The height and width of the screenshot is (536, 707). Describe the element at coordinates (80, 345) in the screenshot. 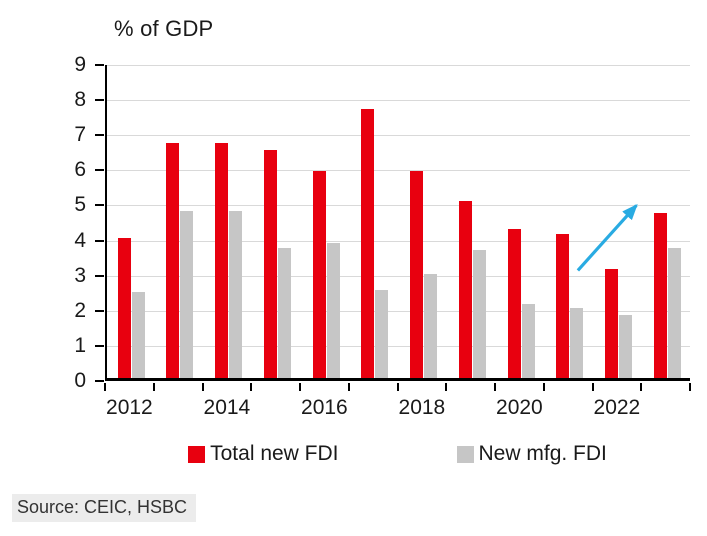

I see `y-axis-label-1: 1` at that location.